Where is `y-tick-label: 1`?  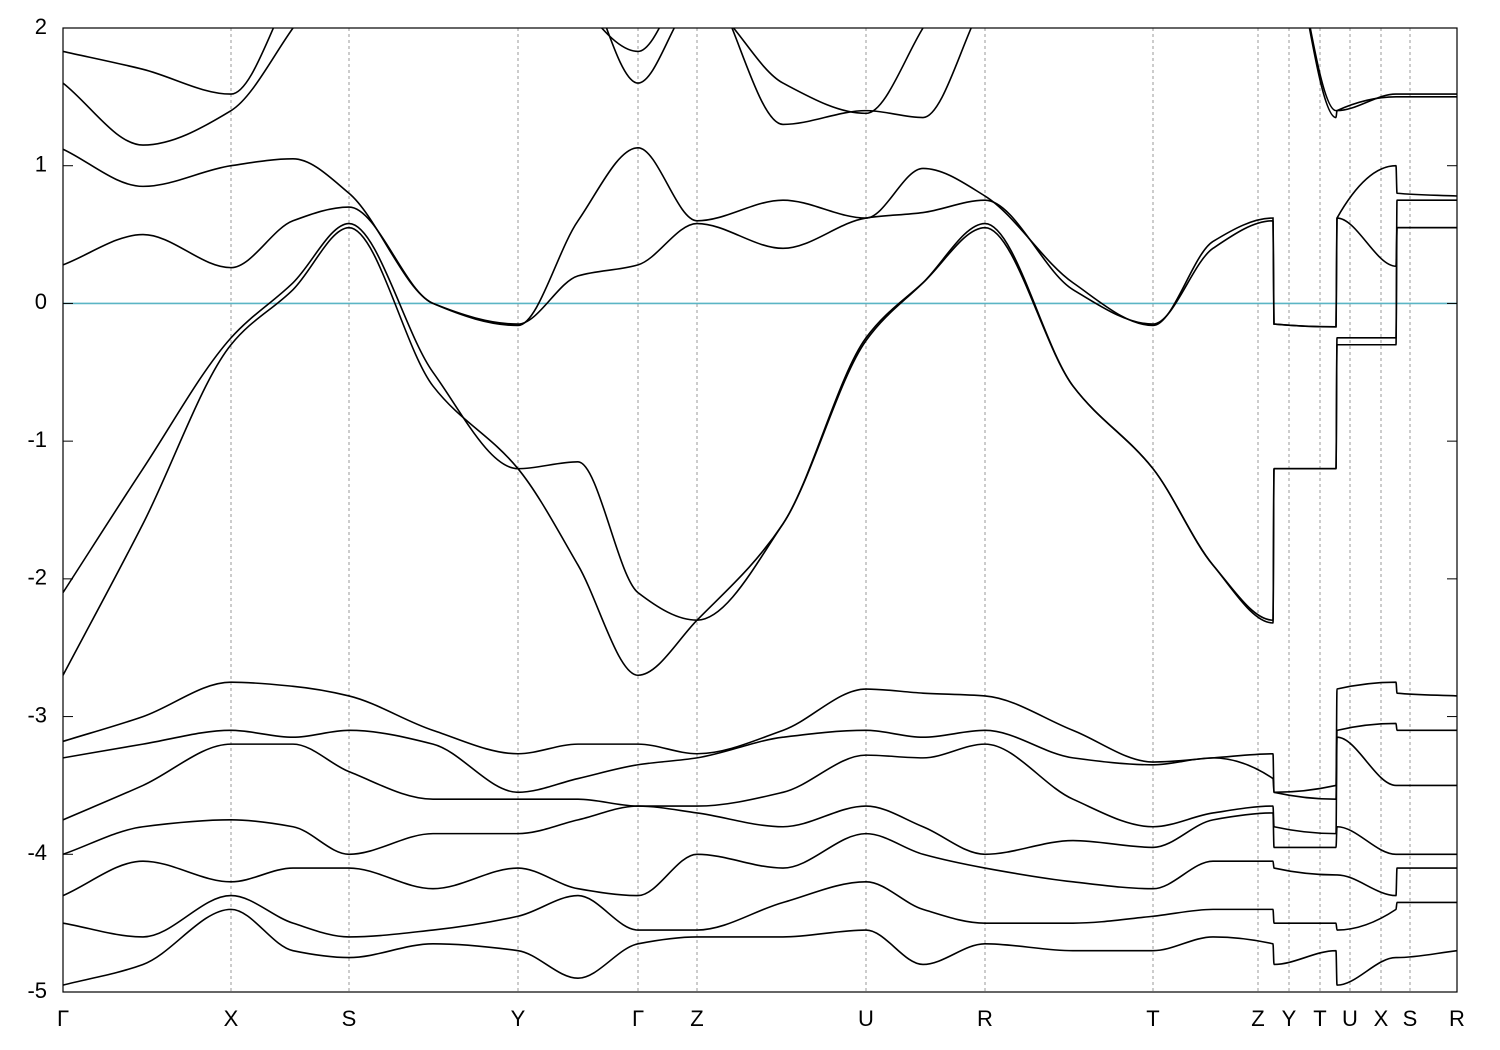 y-tick-label: 1 is located at coordinates (41, 164).